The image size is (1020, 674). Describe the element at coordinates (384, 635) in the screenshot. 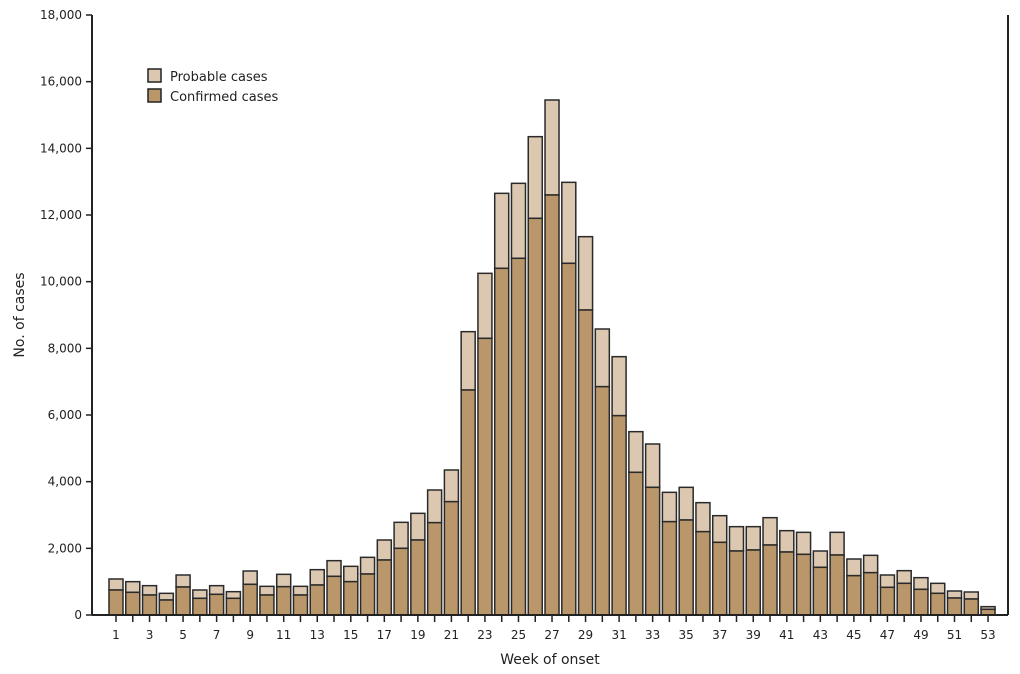

I see `x-tick-label: 17` at that location.